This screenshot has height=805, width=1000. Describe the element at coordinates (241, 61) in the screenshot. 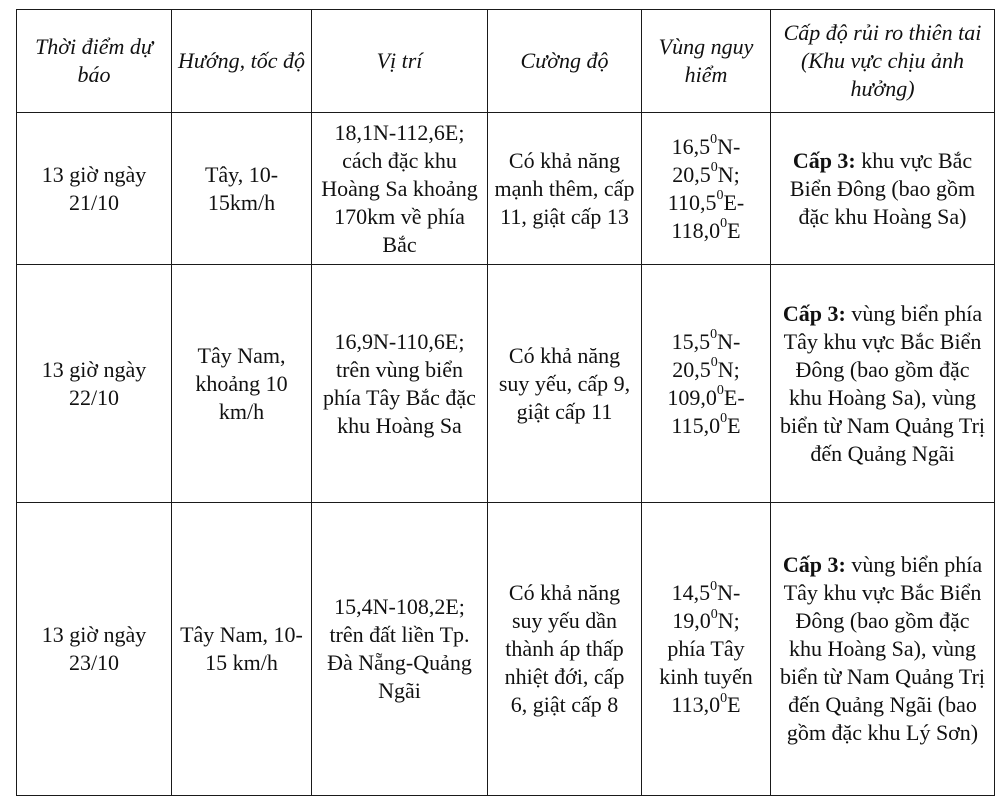

I see `header-direction-speed: Hướng, tốc độ` at that location.